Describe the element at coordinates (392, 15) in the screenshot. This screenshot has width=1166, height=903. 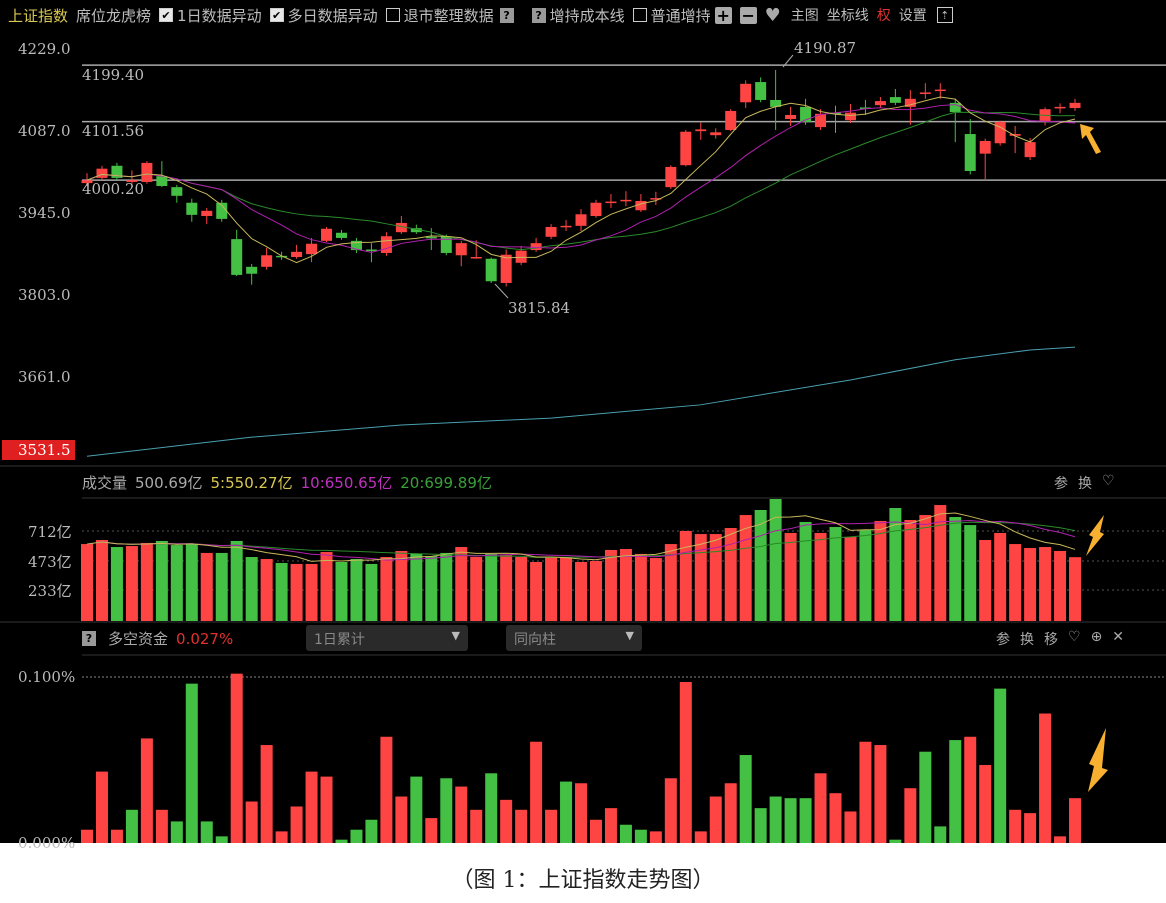
I see `checkbox-unchecked-icon` at that location.